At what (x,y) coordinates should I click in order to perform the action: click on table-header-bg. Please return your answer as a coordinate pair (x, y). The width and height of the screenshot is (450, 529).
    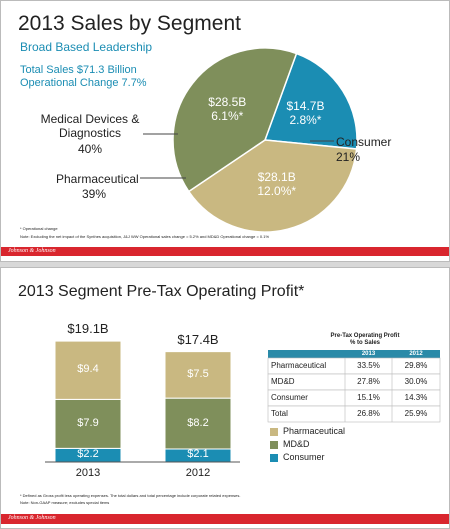
    Looking at the image, I should click on (354, 354).